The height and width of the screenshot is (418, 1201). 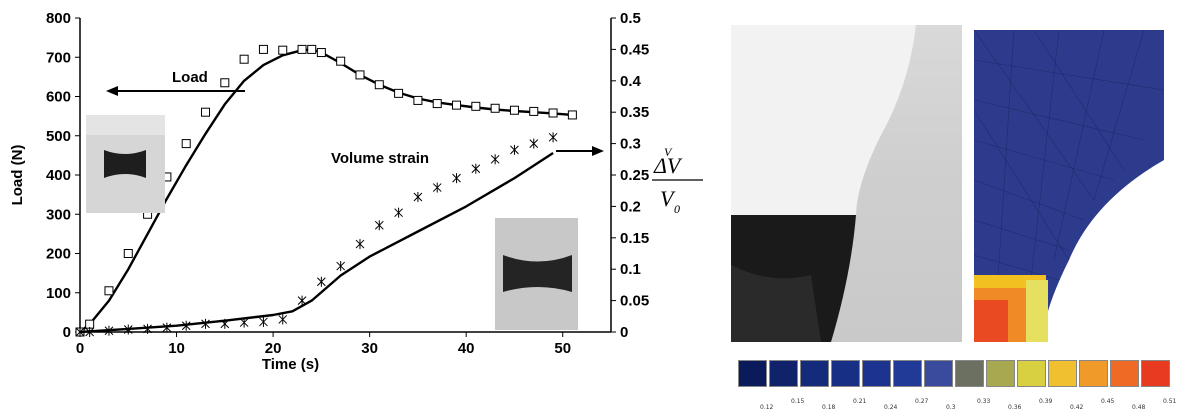 I want to click on y2-tick-label: 0.15, so click(x=634, y=238).